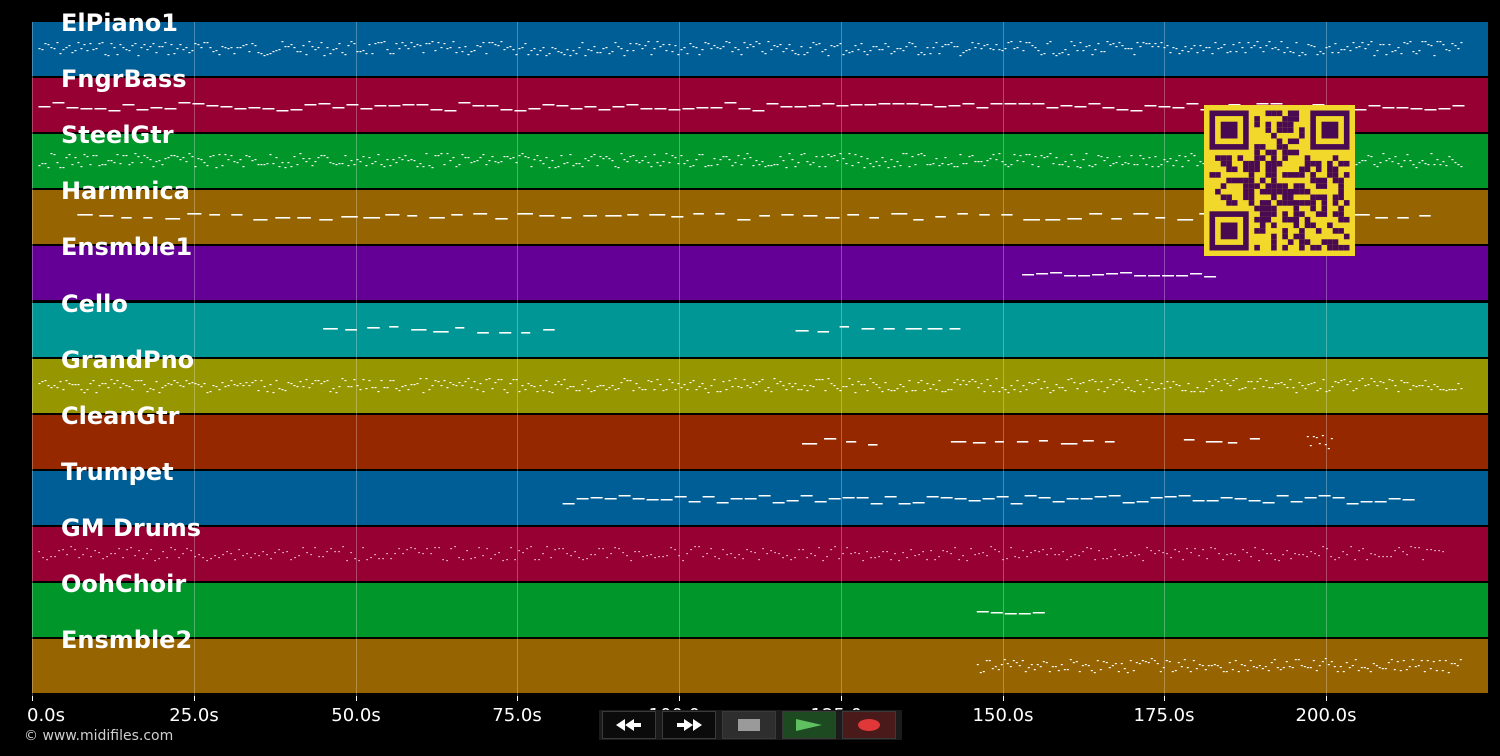  Describe the element at coordinates (125, 191) in the screenshot. I see `track-label: Harmnica` at that location.